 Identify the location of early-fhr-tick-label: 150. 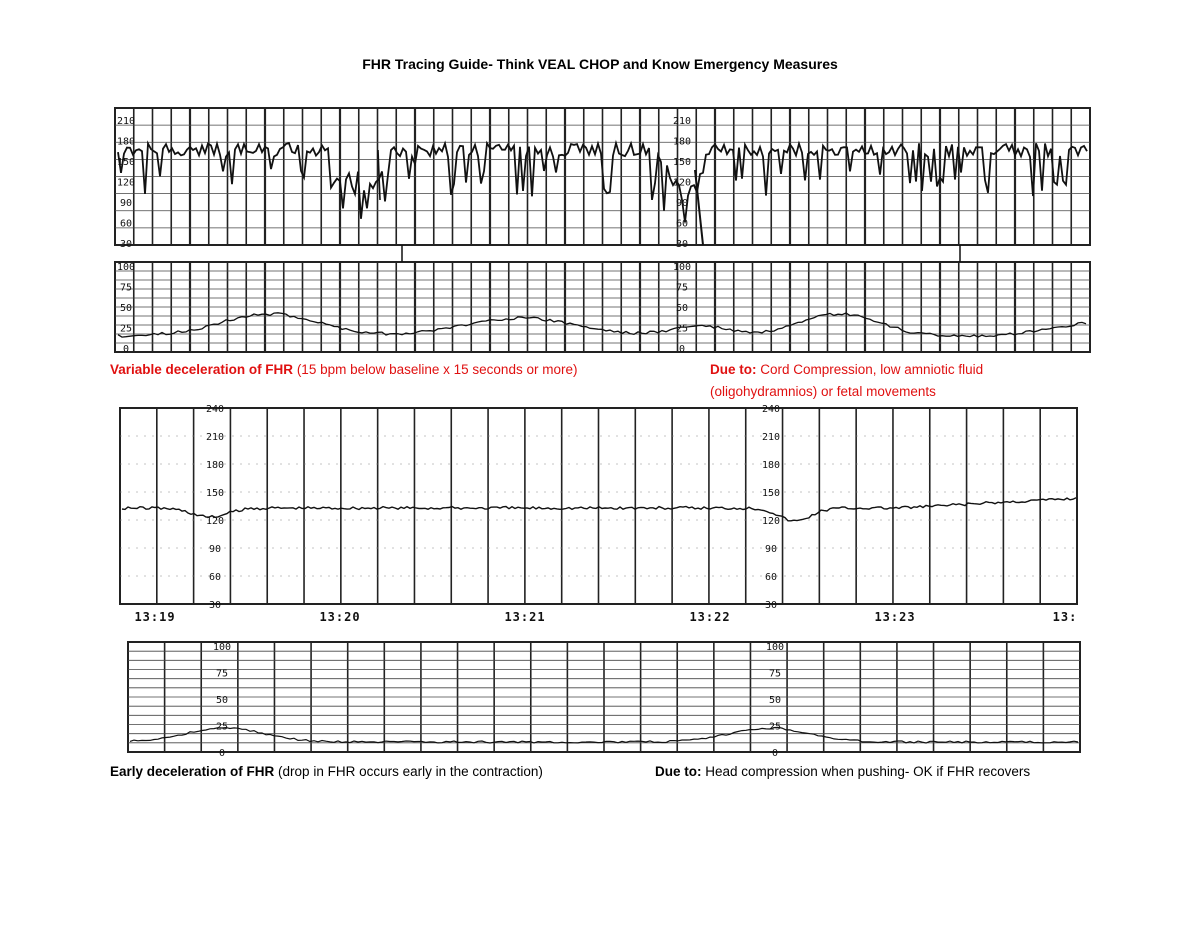
(215, 493).